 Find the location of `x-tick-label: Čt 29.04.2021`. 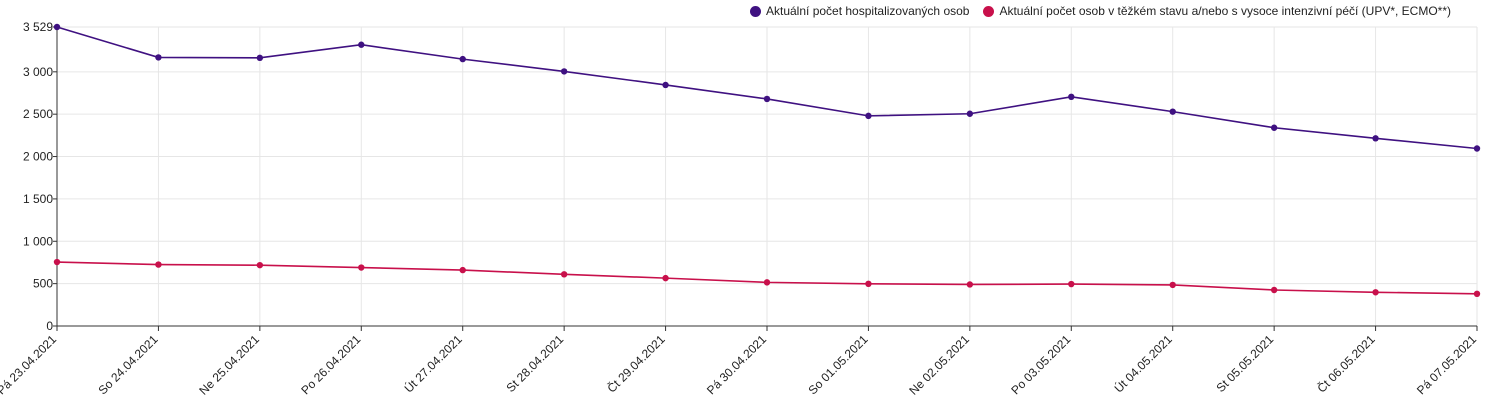

x-tick-label: Čt 29.04.2021 is located at coordinates (636, 363).